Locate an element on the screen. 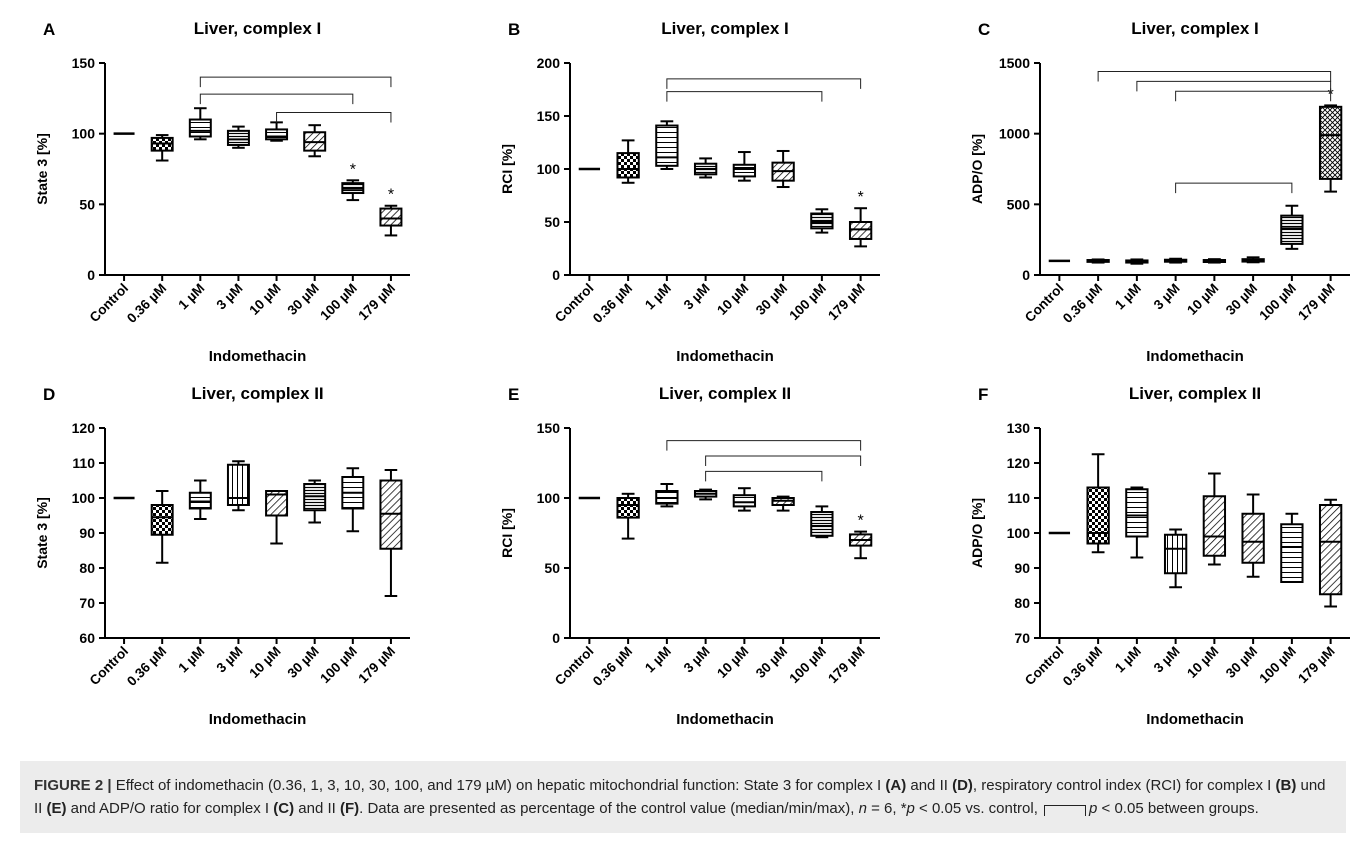 This screenshot has height=845, width=1360. bracket-legend-icon is located at coordinates (1065, 810).